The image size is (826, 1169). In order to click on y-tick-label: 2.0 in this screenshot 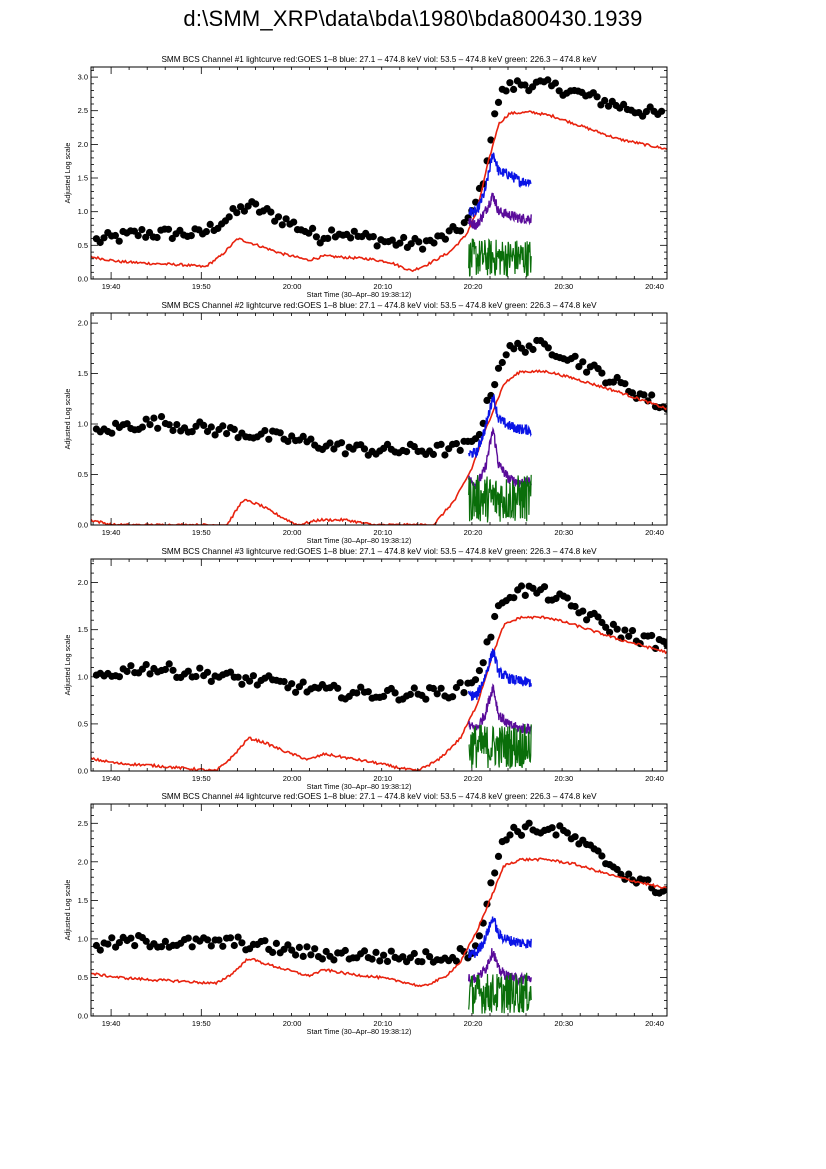, I will do `click(83, 323)`.